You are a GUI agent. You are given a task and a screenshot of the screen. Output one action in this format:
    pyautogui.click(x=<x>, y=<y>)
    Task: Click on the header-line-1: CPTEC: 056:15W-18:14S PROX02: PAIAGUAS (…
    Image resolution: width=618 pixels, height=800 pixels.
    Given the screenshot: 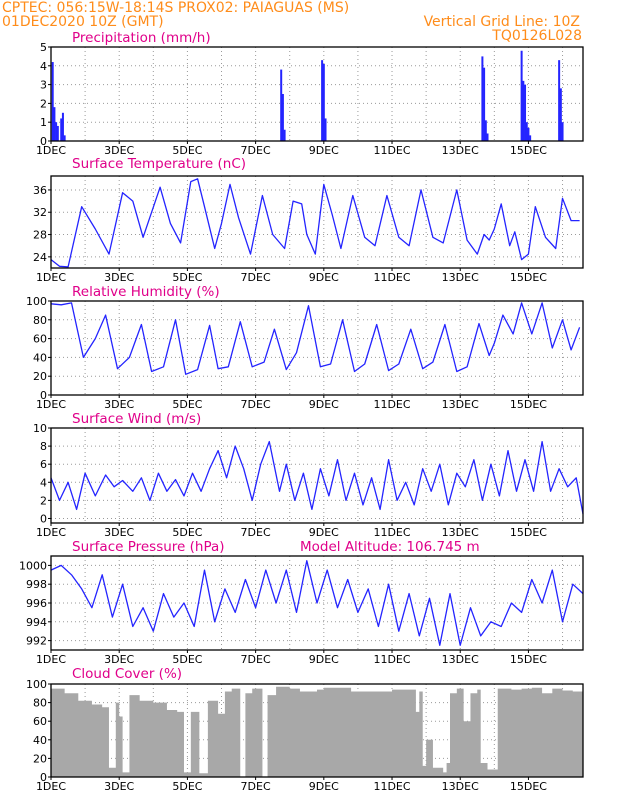 What is the action you would take?
    pyautogui.click(x=176, y=8)
    